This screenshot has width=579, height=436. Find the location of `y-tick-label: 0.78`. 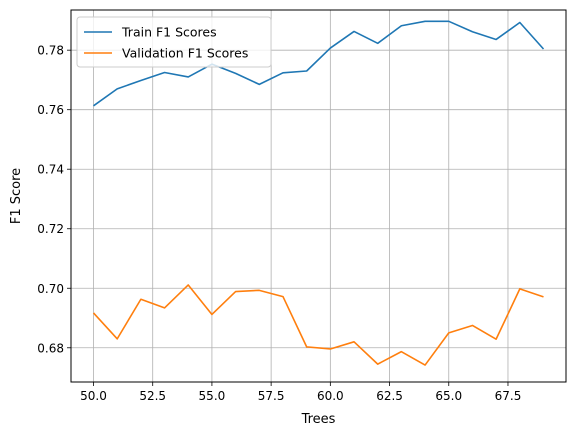

y-tick-label: 0.78 is located at coordinates (50, 51).